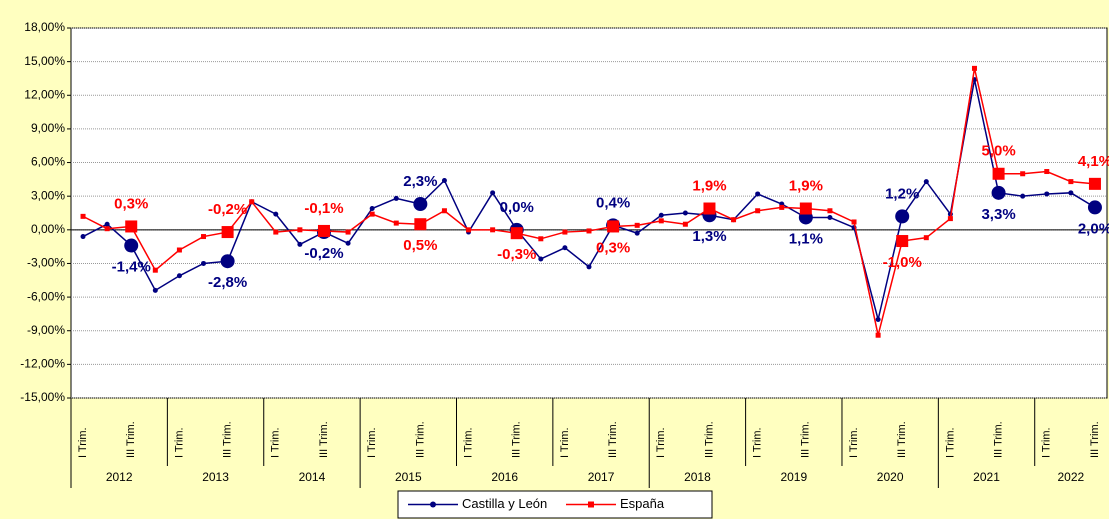 This screenshot has width=1109, height=519. I want to click on y-tick-label: -12,00%, so click(42, 364).